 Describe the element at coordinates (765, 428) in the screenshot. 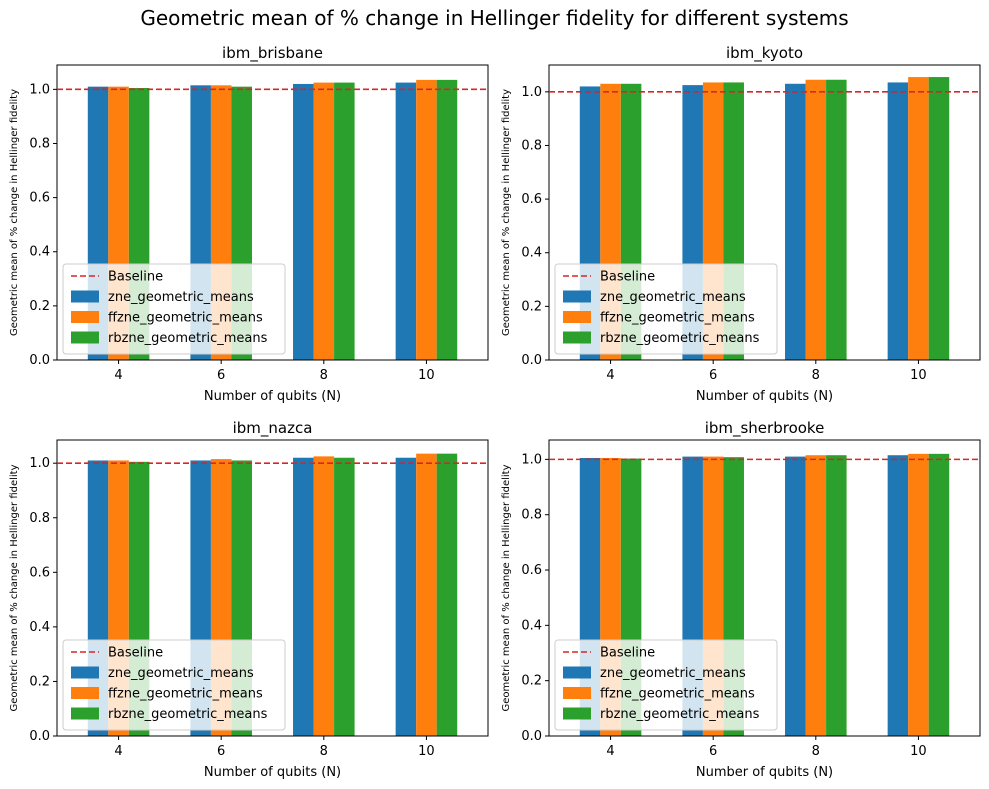

I see `subplot-title: ibm_sherbrooke` at that location.